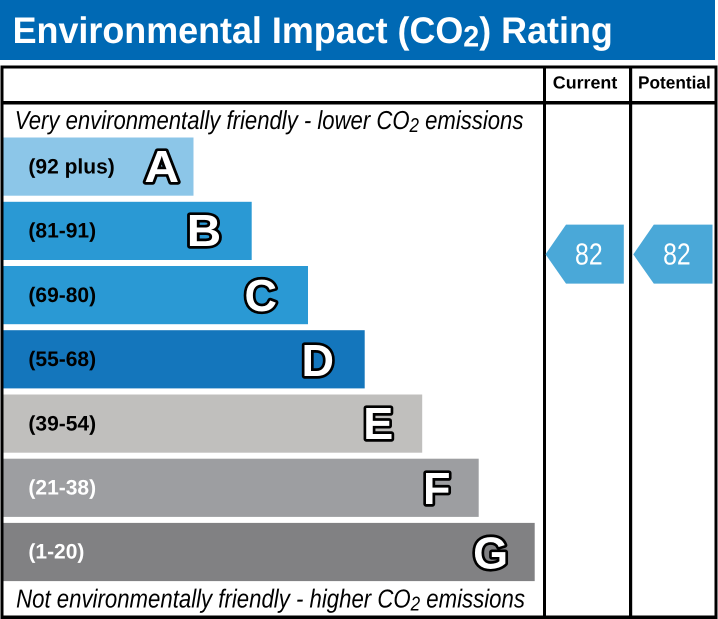  What do you see at coordinates (585, 83) in the screenshot?
I see `svg-text: Current` at bounding box center [585, 83].